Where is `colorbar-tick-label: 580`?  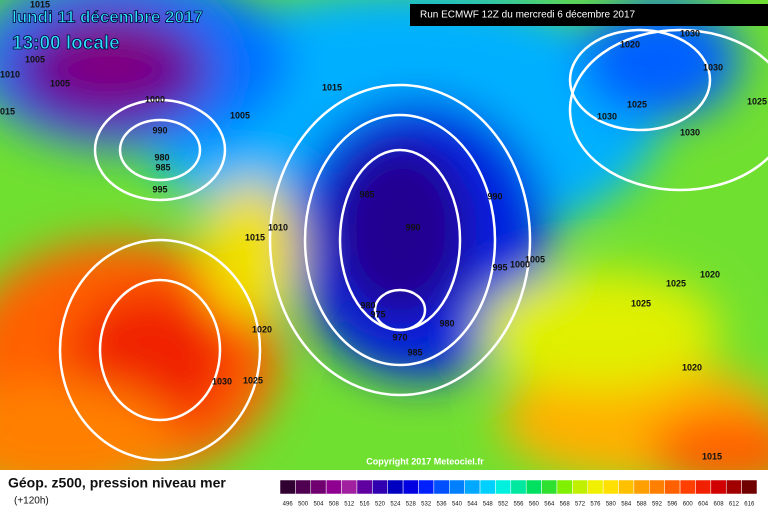
colorbar-tick-label: 580 is located at coordinates (611, 505).